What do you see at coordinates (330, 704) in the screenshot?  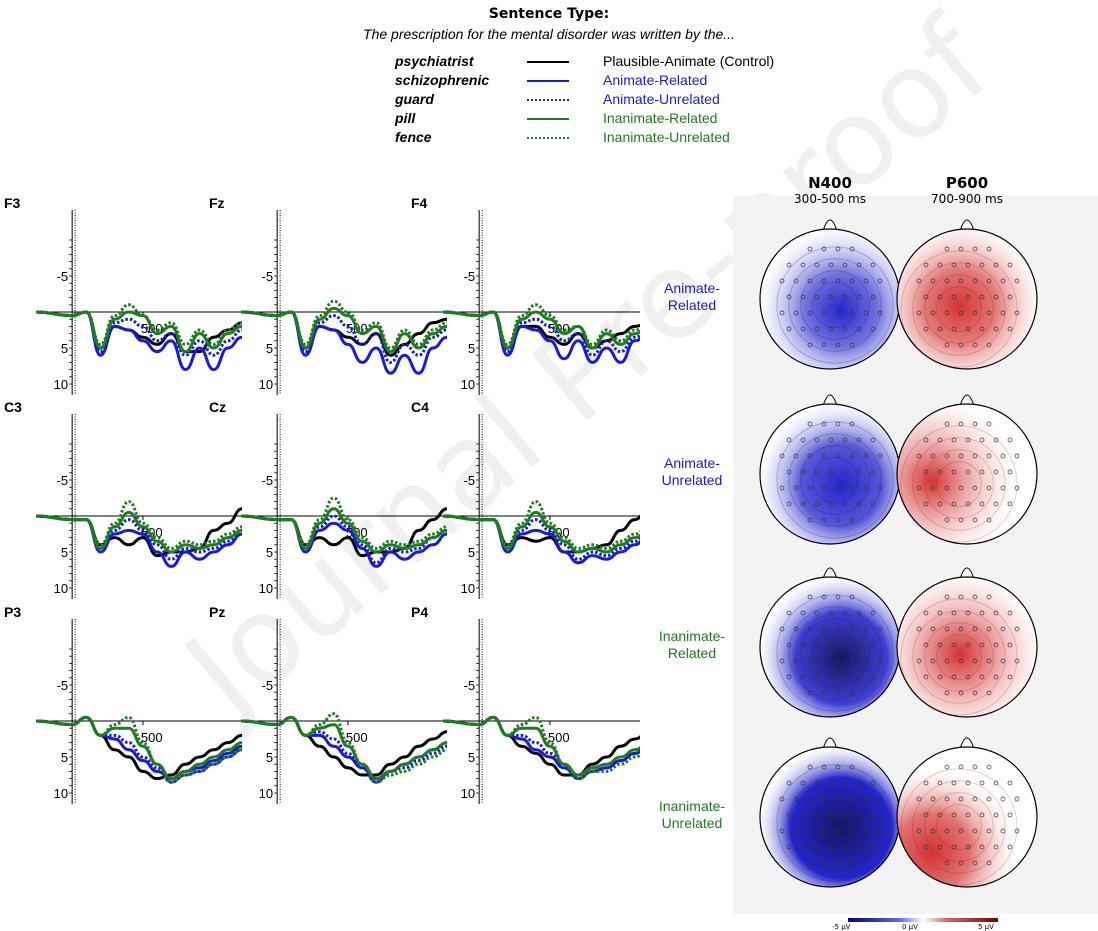 I see `erp-panel: Pz -5 5 10 500` at bounding box center [330, 704].